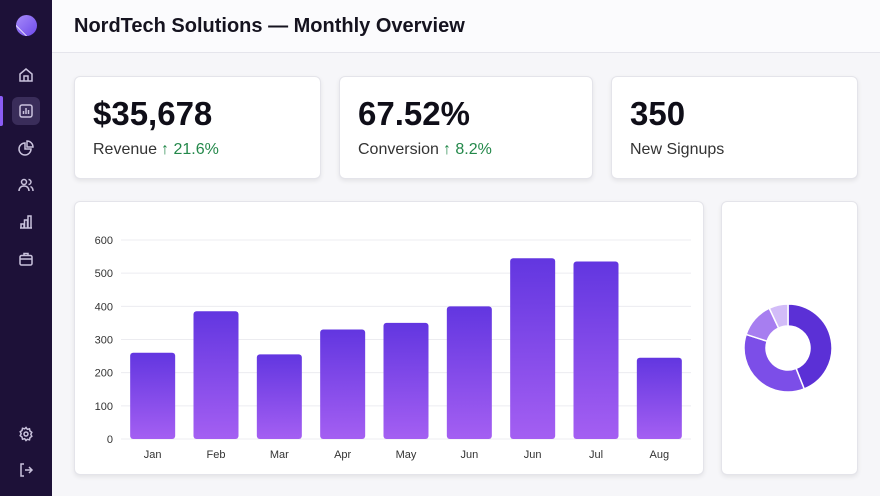  I want to click on x-tick-label: Mar, so click(279, 455).